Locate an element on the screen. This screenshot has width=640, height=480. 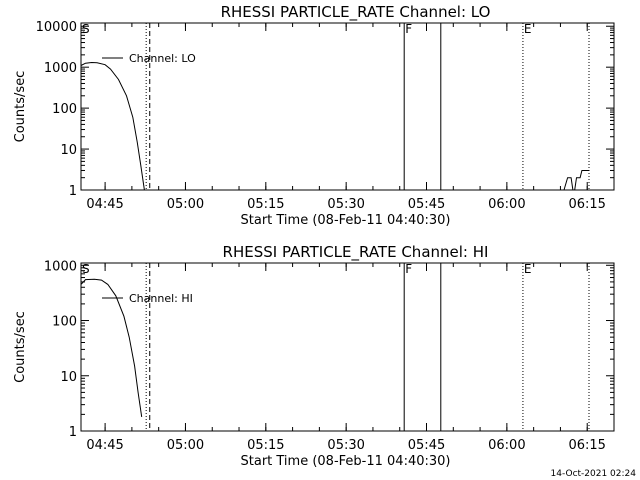
chart-title: RHESSI PARTICLE_RATE Channel: LO is located at coordinates (356, 12).